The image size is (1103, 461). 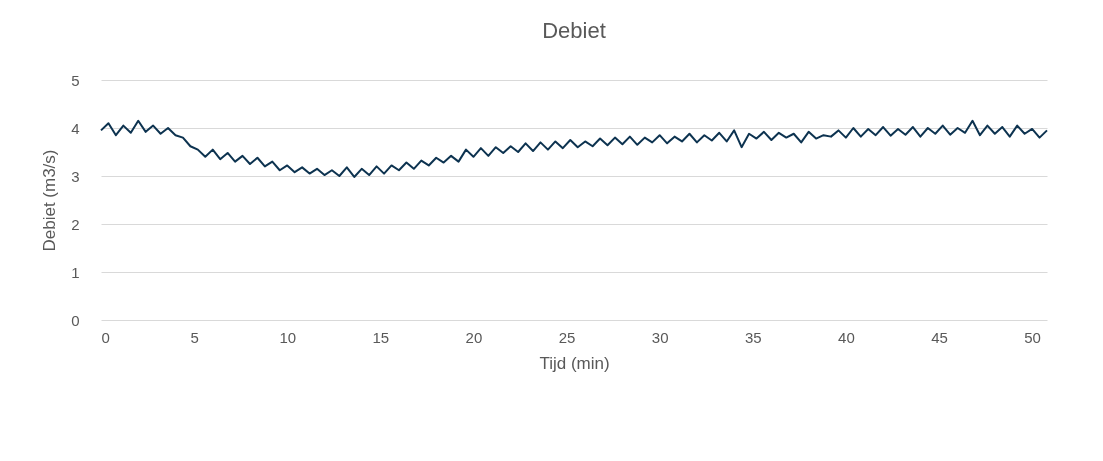 I want to click on x-tick-label: 45, so click(x=939, y=337).